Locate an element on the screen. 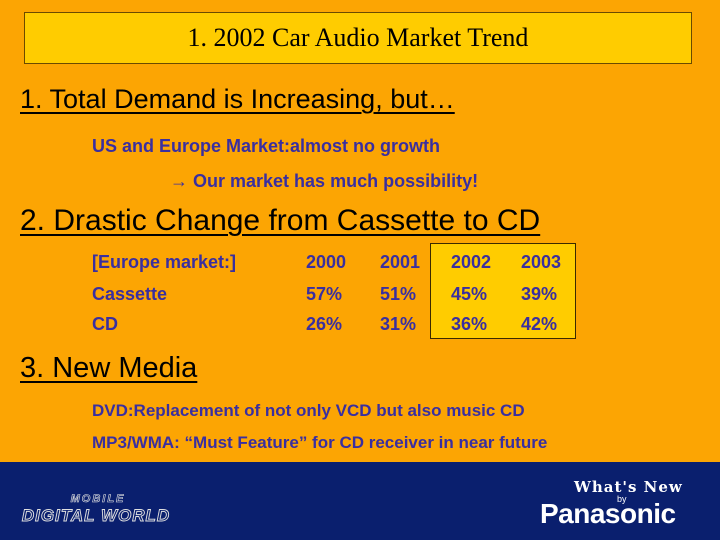 This screenshot has width=720, height=540. table-row-cassette-label: Cassette is located at coordinates (130, 294).